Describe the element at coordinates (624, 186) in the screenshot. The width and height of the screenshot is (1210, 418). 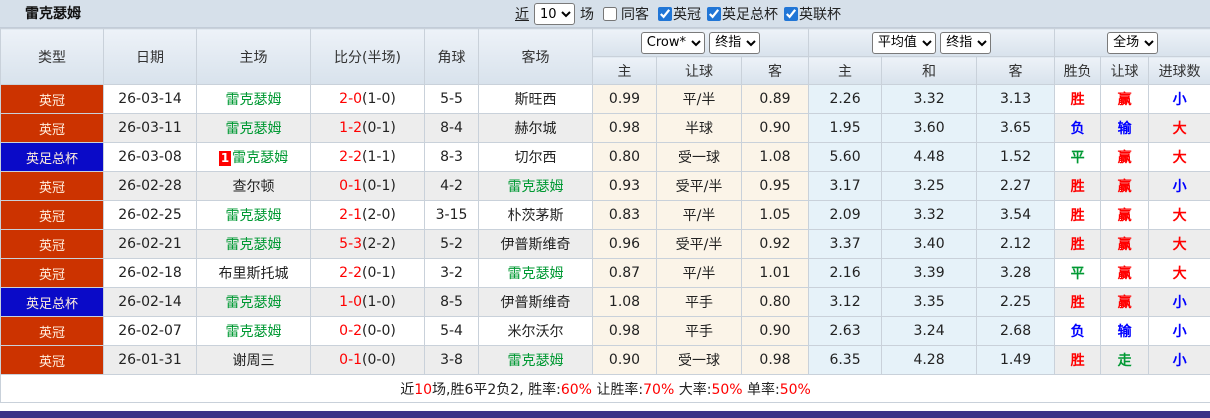
I see `odds-home-cell: 0.93` at that location.